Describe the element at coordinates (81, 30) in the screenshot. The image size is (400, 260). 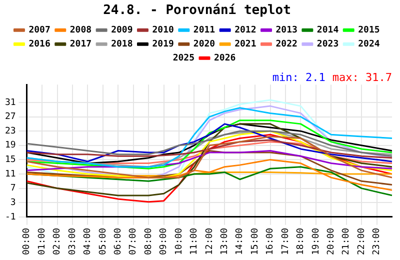
I see `legend-label: 2008` at that location.